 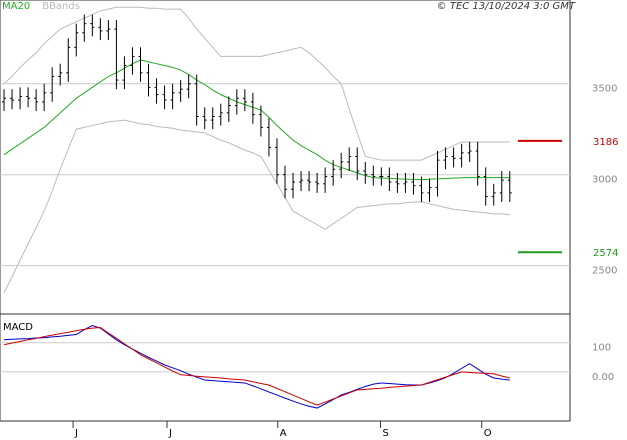 What do you see at coordinates (605, 253) in the screenshot?
I see `level-label: 2574` at bounding box center [605, 253].